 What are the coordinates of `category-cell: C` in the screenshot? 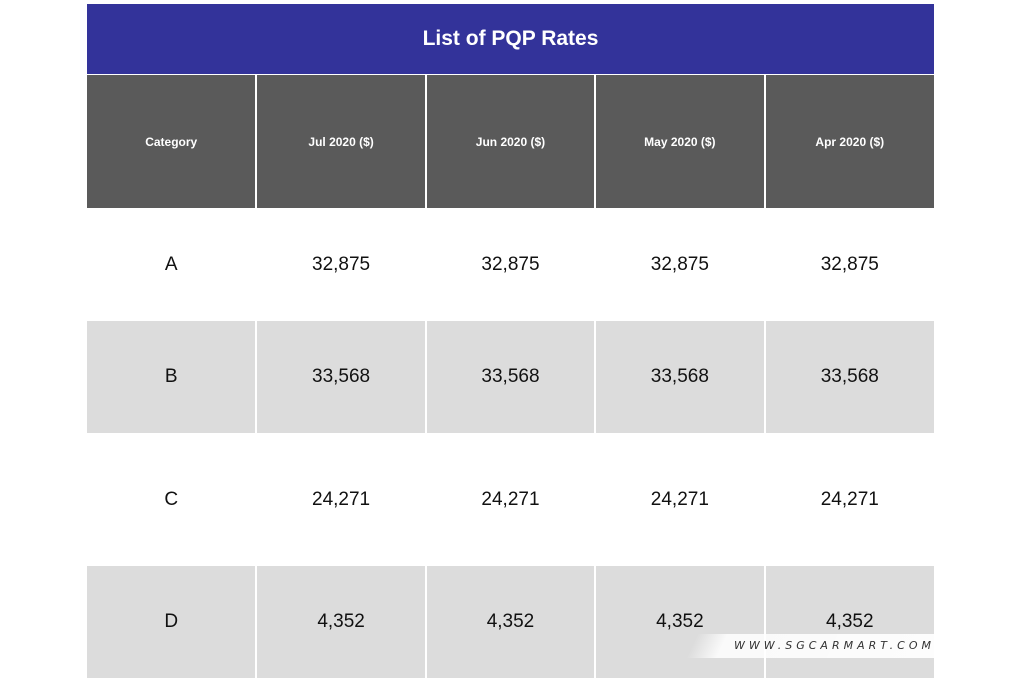 It's located at (172, 499).